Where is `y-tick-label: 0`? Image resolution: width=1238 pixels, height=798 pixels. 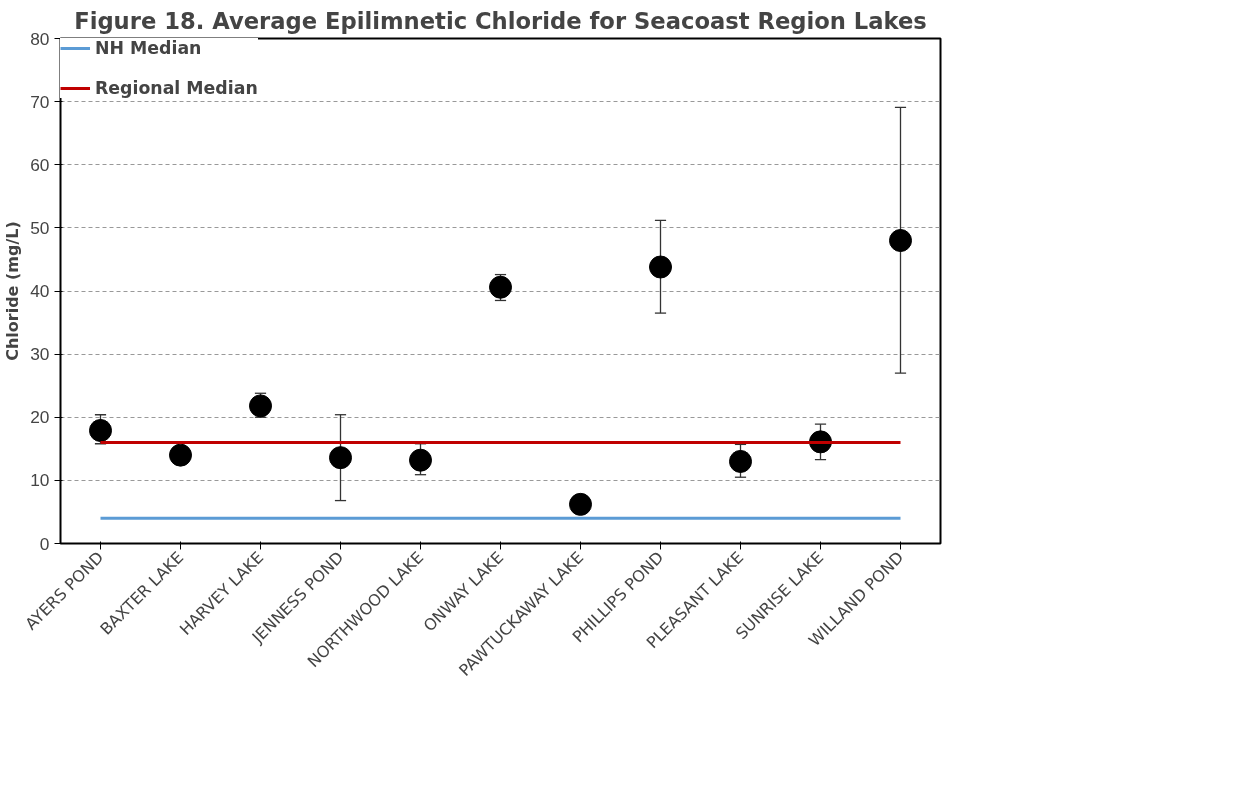 y-tick-label: 0 is located at coordinates (44, 543).